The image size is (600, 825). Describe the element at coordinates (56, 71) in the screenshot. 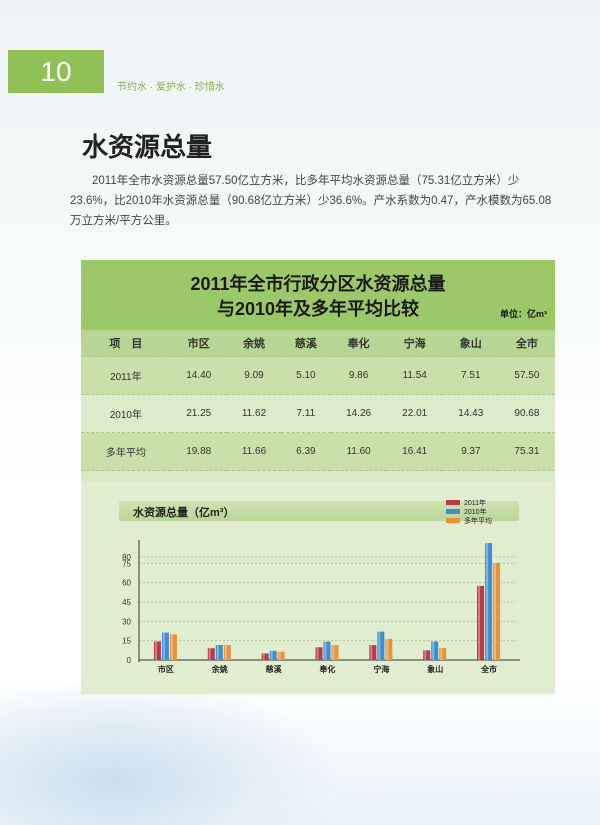

I see `page-number: 10` at that location.